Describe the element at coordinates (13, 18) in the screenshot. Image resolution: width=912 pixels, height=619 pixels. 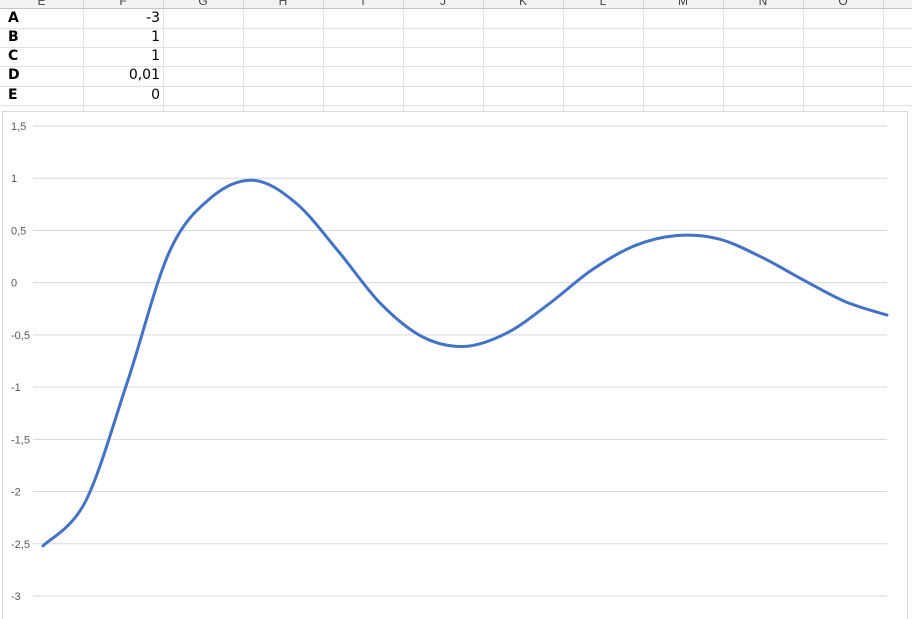
I see `param-label-a: A` at that location.